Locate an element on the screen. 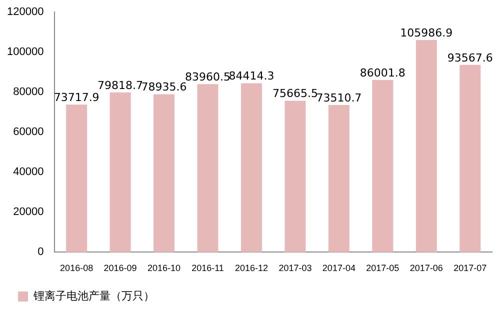 This screenshot has height=312, width=500. y-tick-label: 100000 is located at coordinates (25, 52).